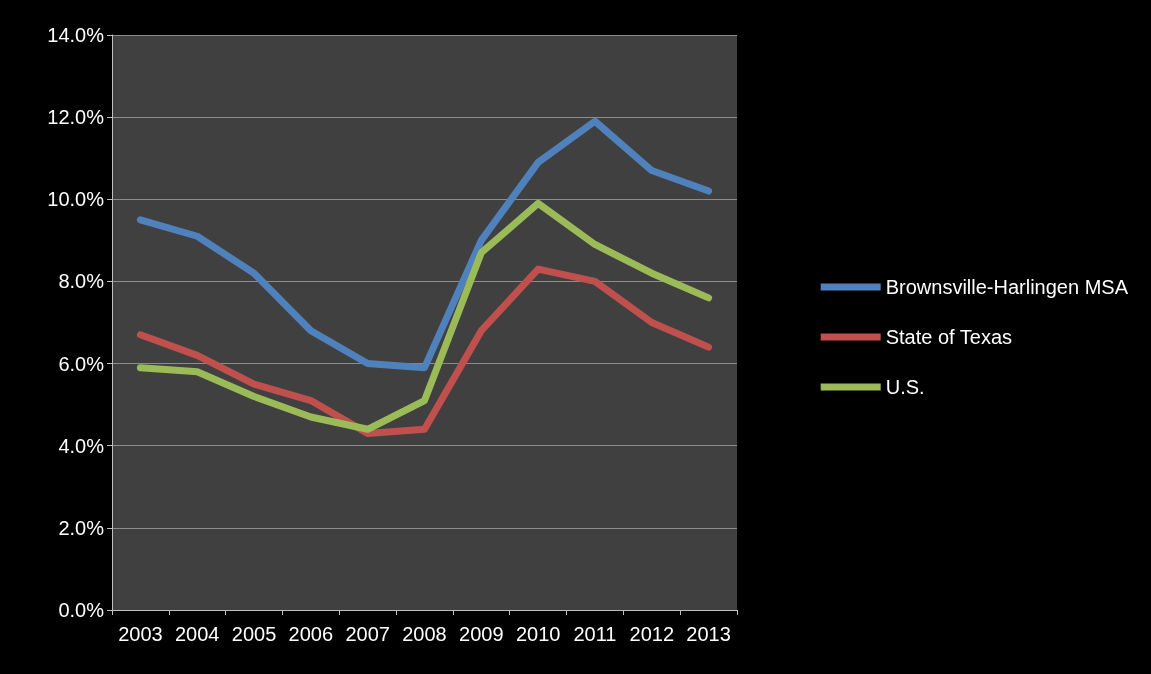  What do you see at coordinates (652, 634) in the screenshot?
I see `x-tick-label: 2012` at bounding box center [652, 634].